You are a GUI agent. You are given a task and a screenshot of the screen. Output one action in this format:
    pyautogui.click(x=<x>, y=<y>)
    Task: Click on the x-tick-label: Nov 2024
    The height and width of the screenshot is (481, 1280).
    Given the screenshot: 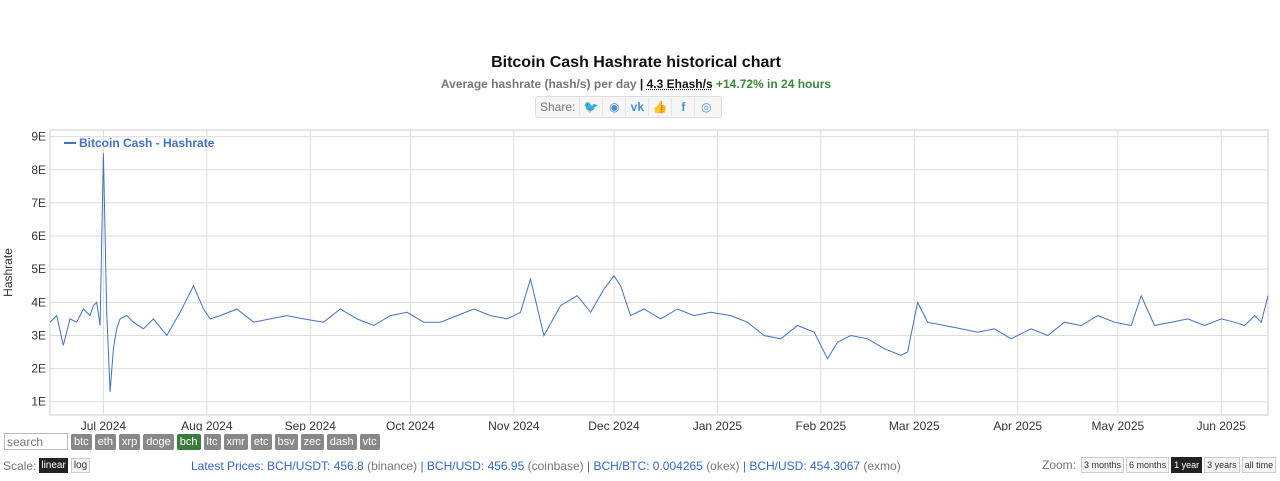 What is the action you would take?
    pyautogui.click(x=514, y=425)
    